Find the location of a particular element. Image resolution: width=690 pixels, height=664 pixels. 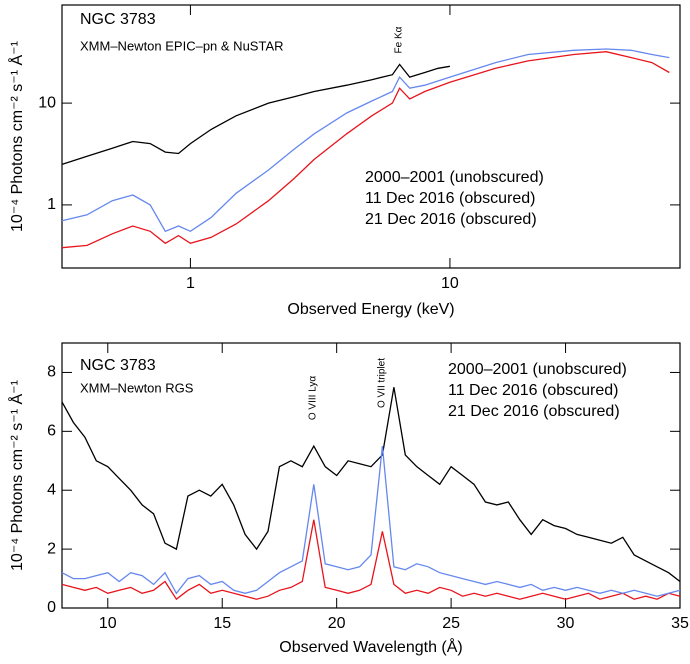

y-tick-label: 2 is located at coordinates (51, 548).